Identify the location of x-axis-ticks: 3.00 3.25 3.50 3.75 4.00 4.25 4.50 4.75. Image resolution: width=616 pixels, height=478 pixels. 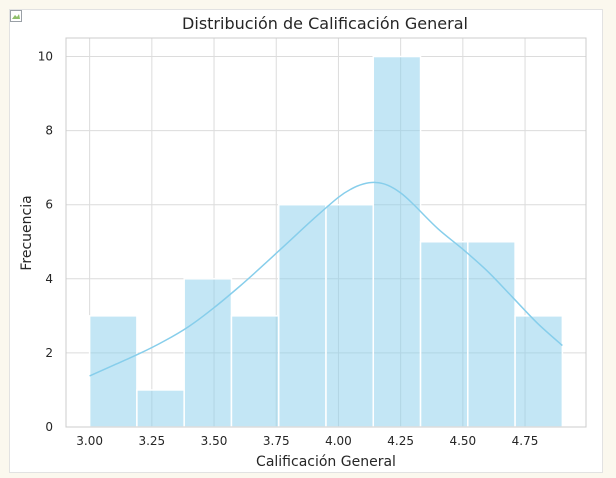
(307, 441).